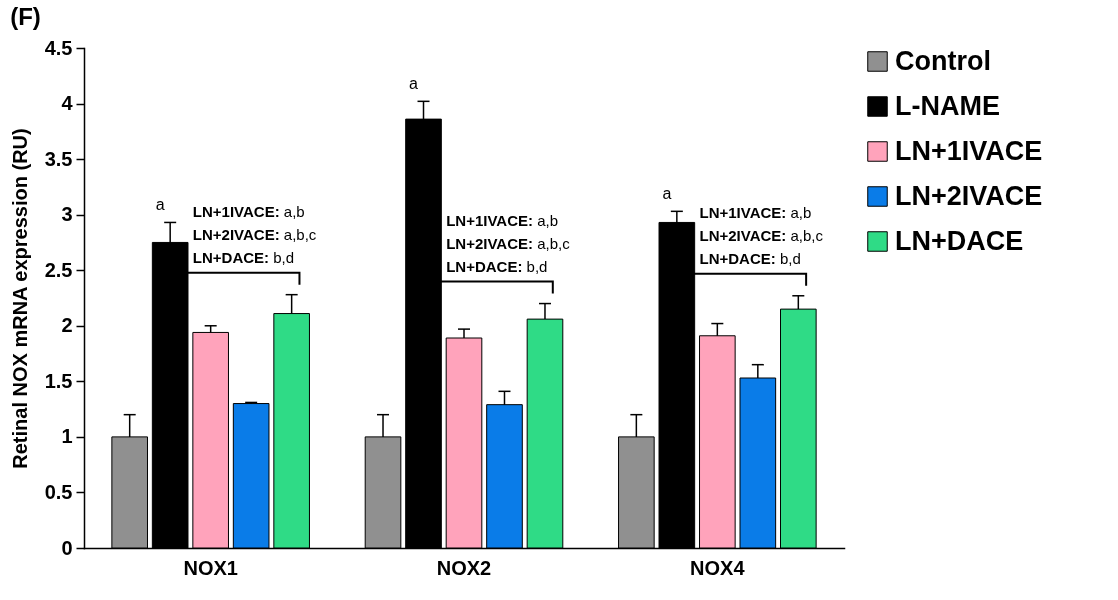  Describe the element at coordinates (969, 195) in the screenshot. I see `legend-label: LN+2IVACE` at that location.